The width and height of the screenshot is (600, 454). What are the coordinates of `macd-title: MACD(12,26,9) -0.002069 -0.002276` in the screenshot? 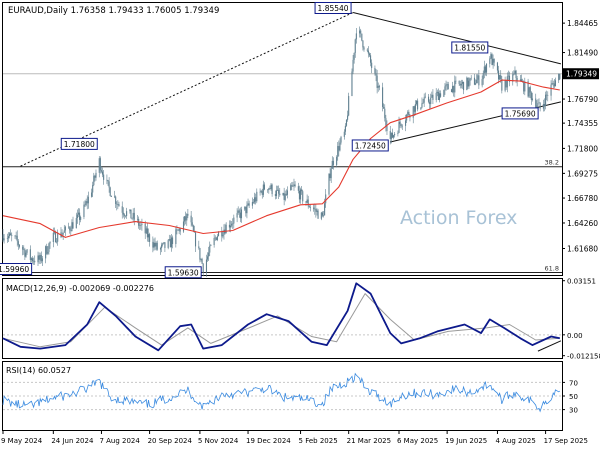 It's located at (80, 288).